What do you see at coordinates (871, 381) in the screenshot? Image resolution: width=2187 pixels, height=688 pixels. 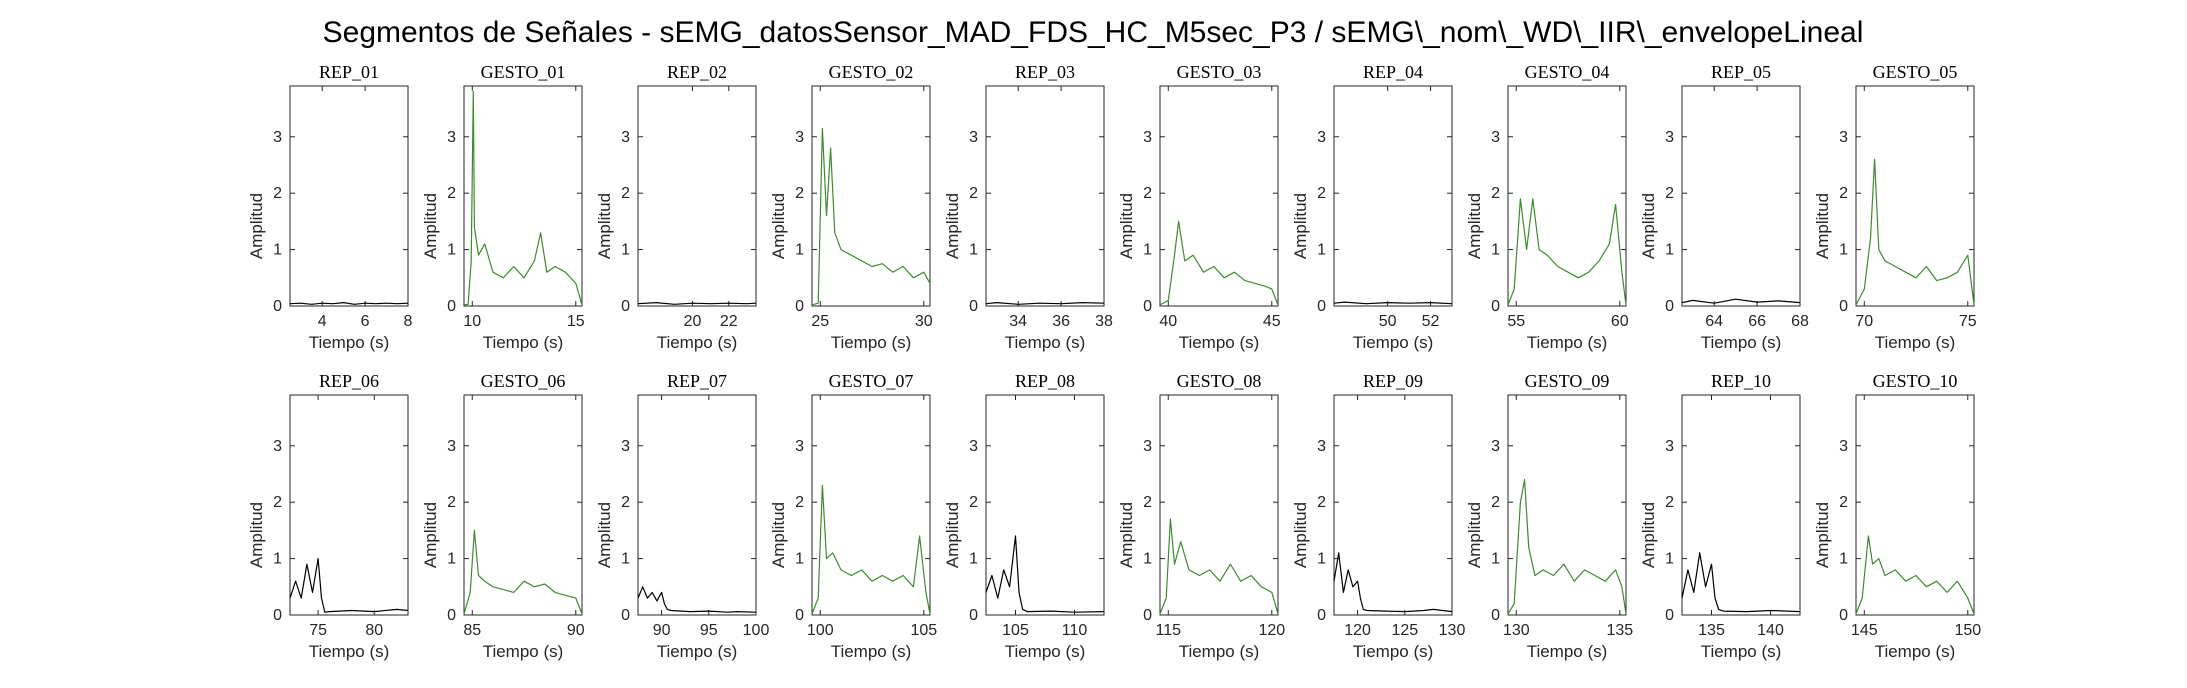 I see `subplot-title: GESTO_07` at bounding box center [871, 381].